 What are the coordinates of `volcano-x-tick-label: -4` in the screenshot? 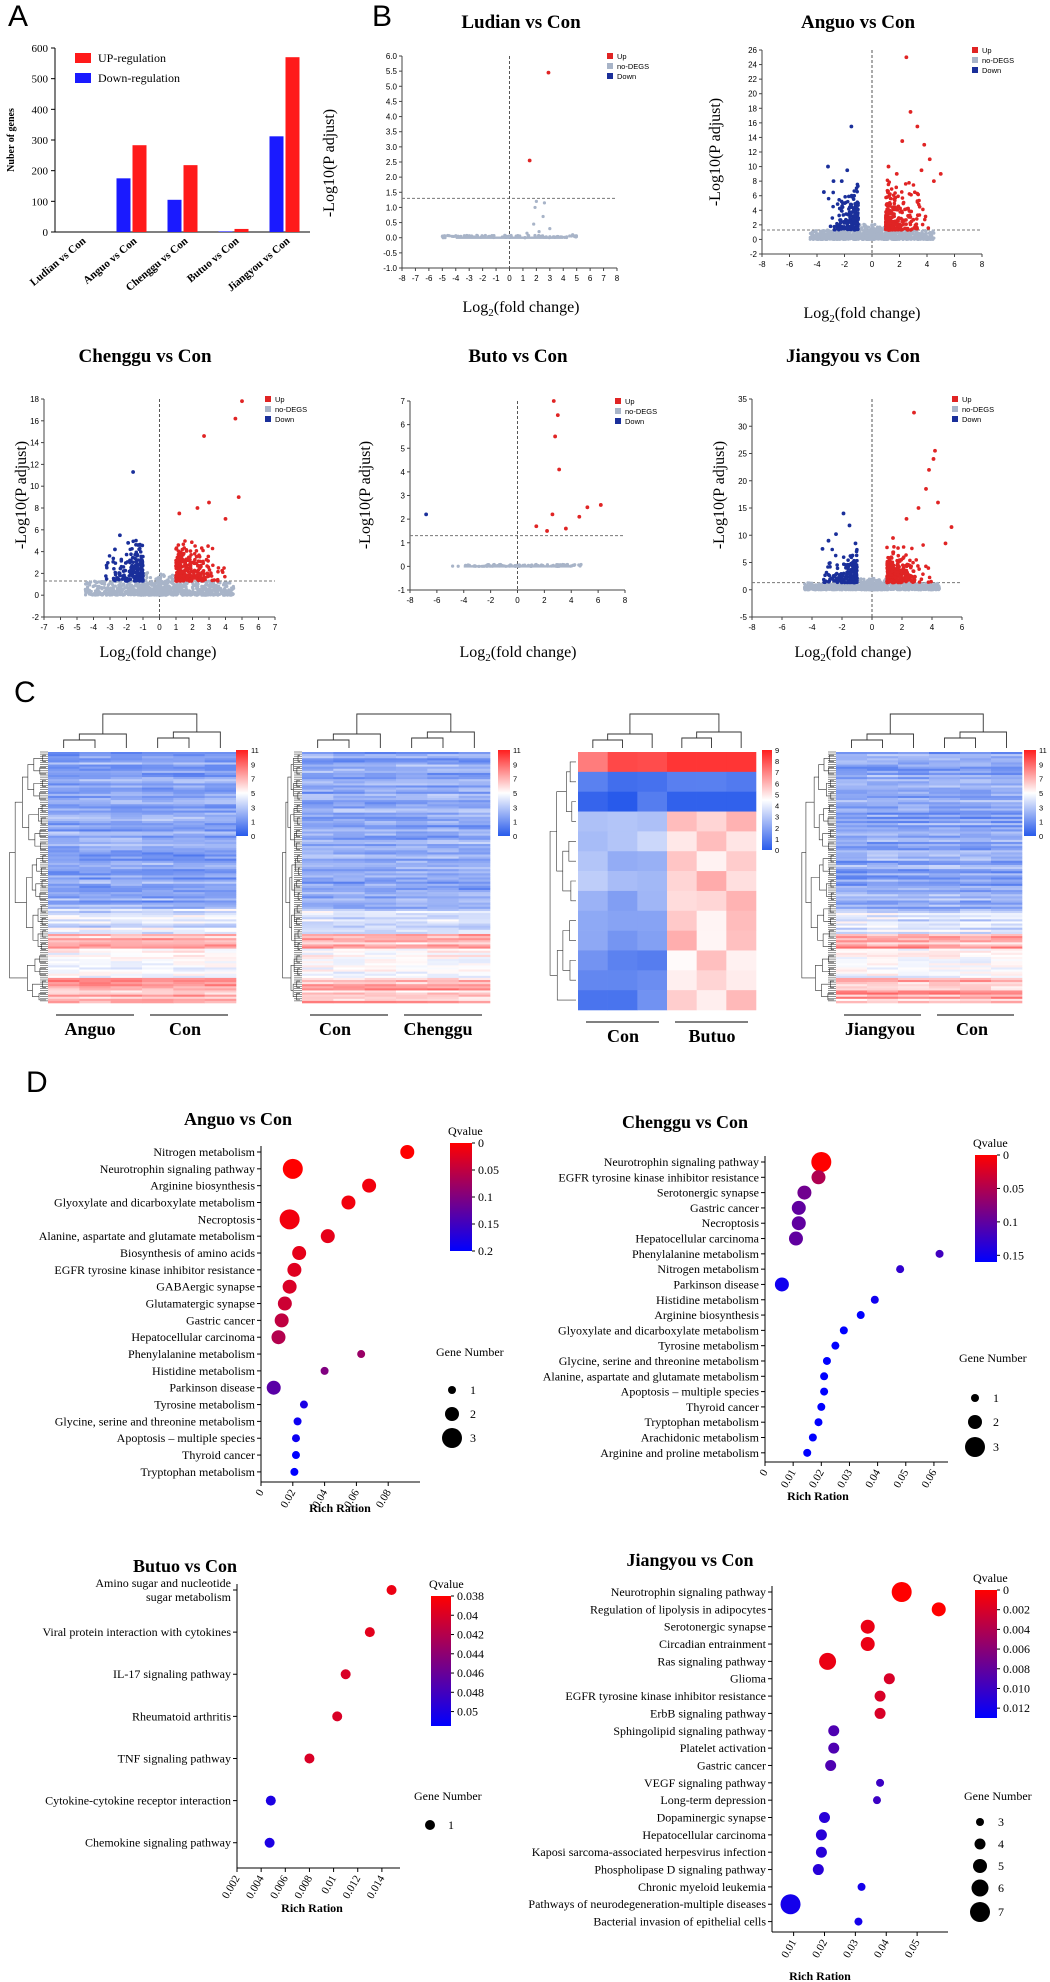 It's located at (817, 264).